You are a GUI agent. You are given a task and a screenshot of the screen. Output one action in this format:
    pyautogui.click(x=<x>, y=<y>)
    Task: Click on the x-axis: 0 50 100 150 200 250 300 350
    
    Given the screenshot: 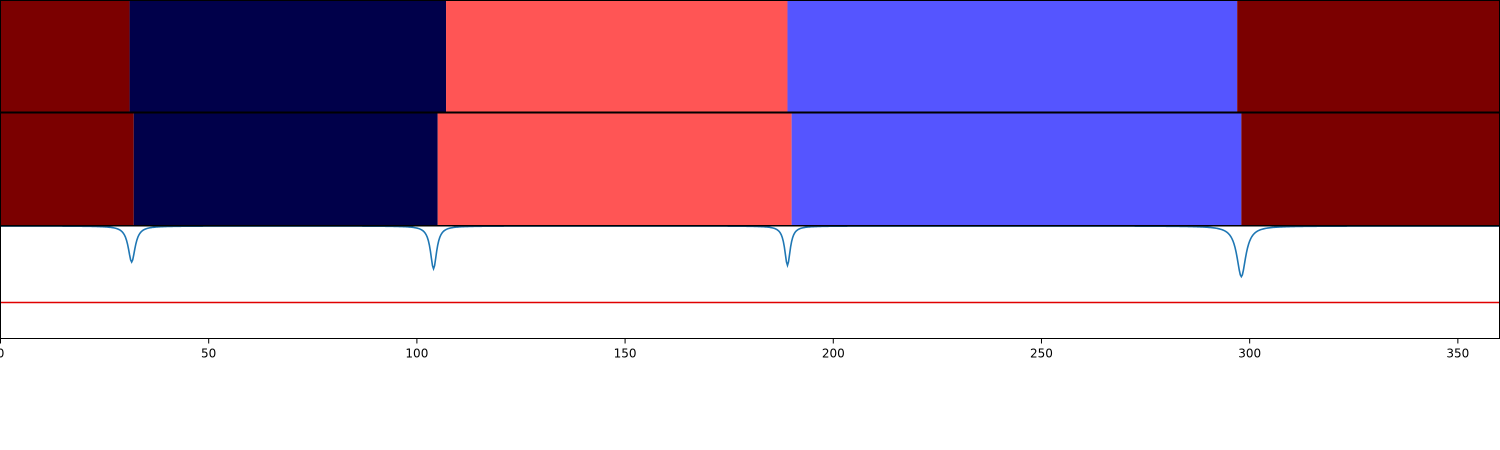 What is the action you would take?
    pyautogui.click(x=734, y=349)
    